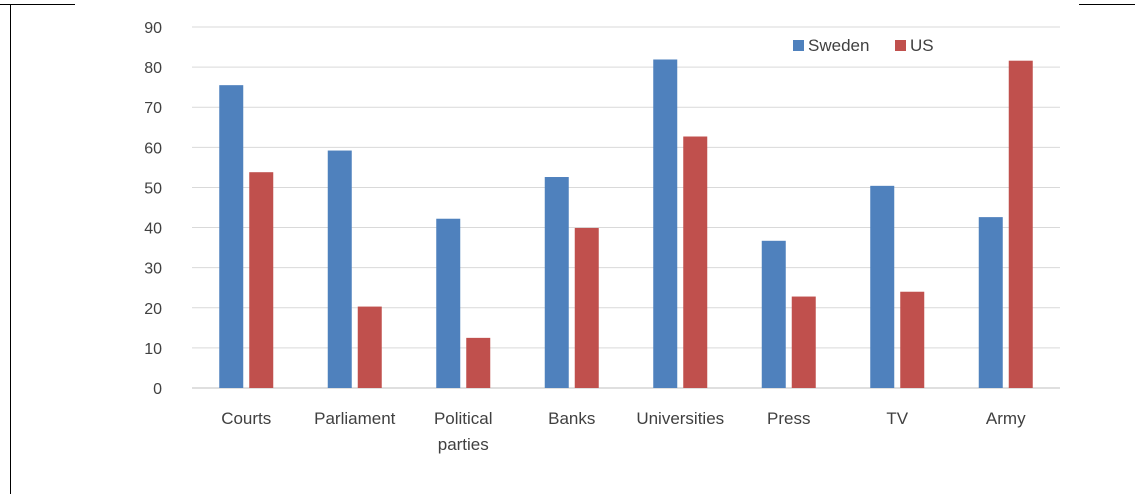 This screenshot has height=494, width=1135. What do you see at coordinates (788, 418) in the screenshot?
I see `x-tick-label: Press` at bounding box center [788, 418].